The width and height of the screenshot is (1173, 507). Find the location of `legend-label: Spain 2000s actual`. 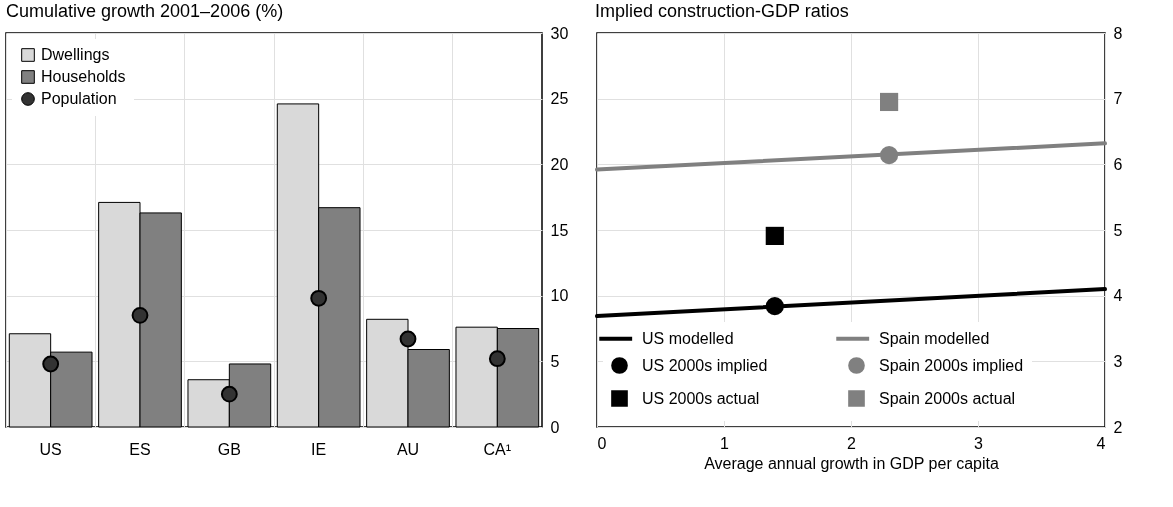

legend-label: Spain 2000s actual is located at coordinates (947, 398).